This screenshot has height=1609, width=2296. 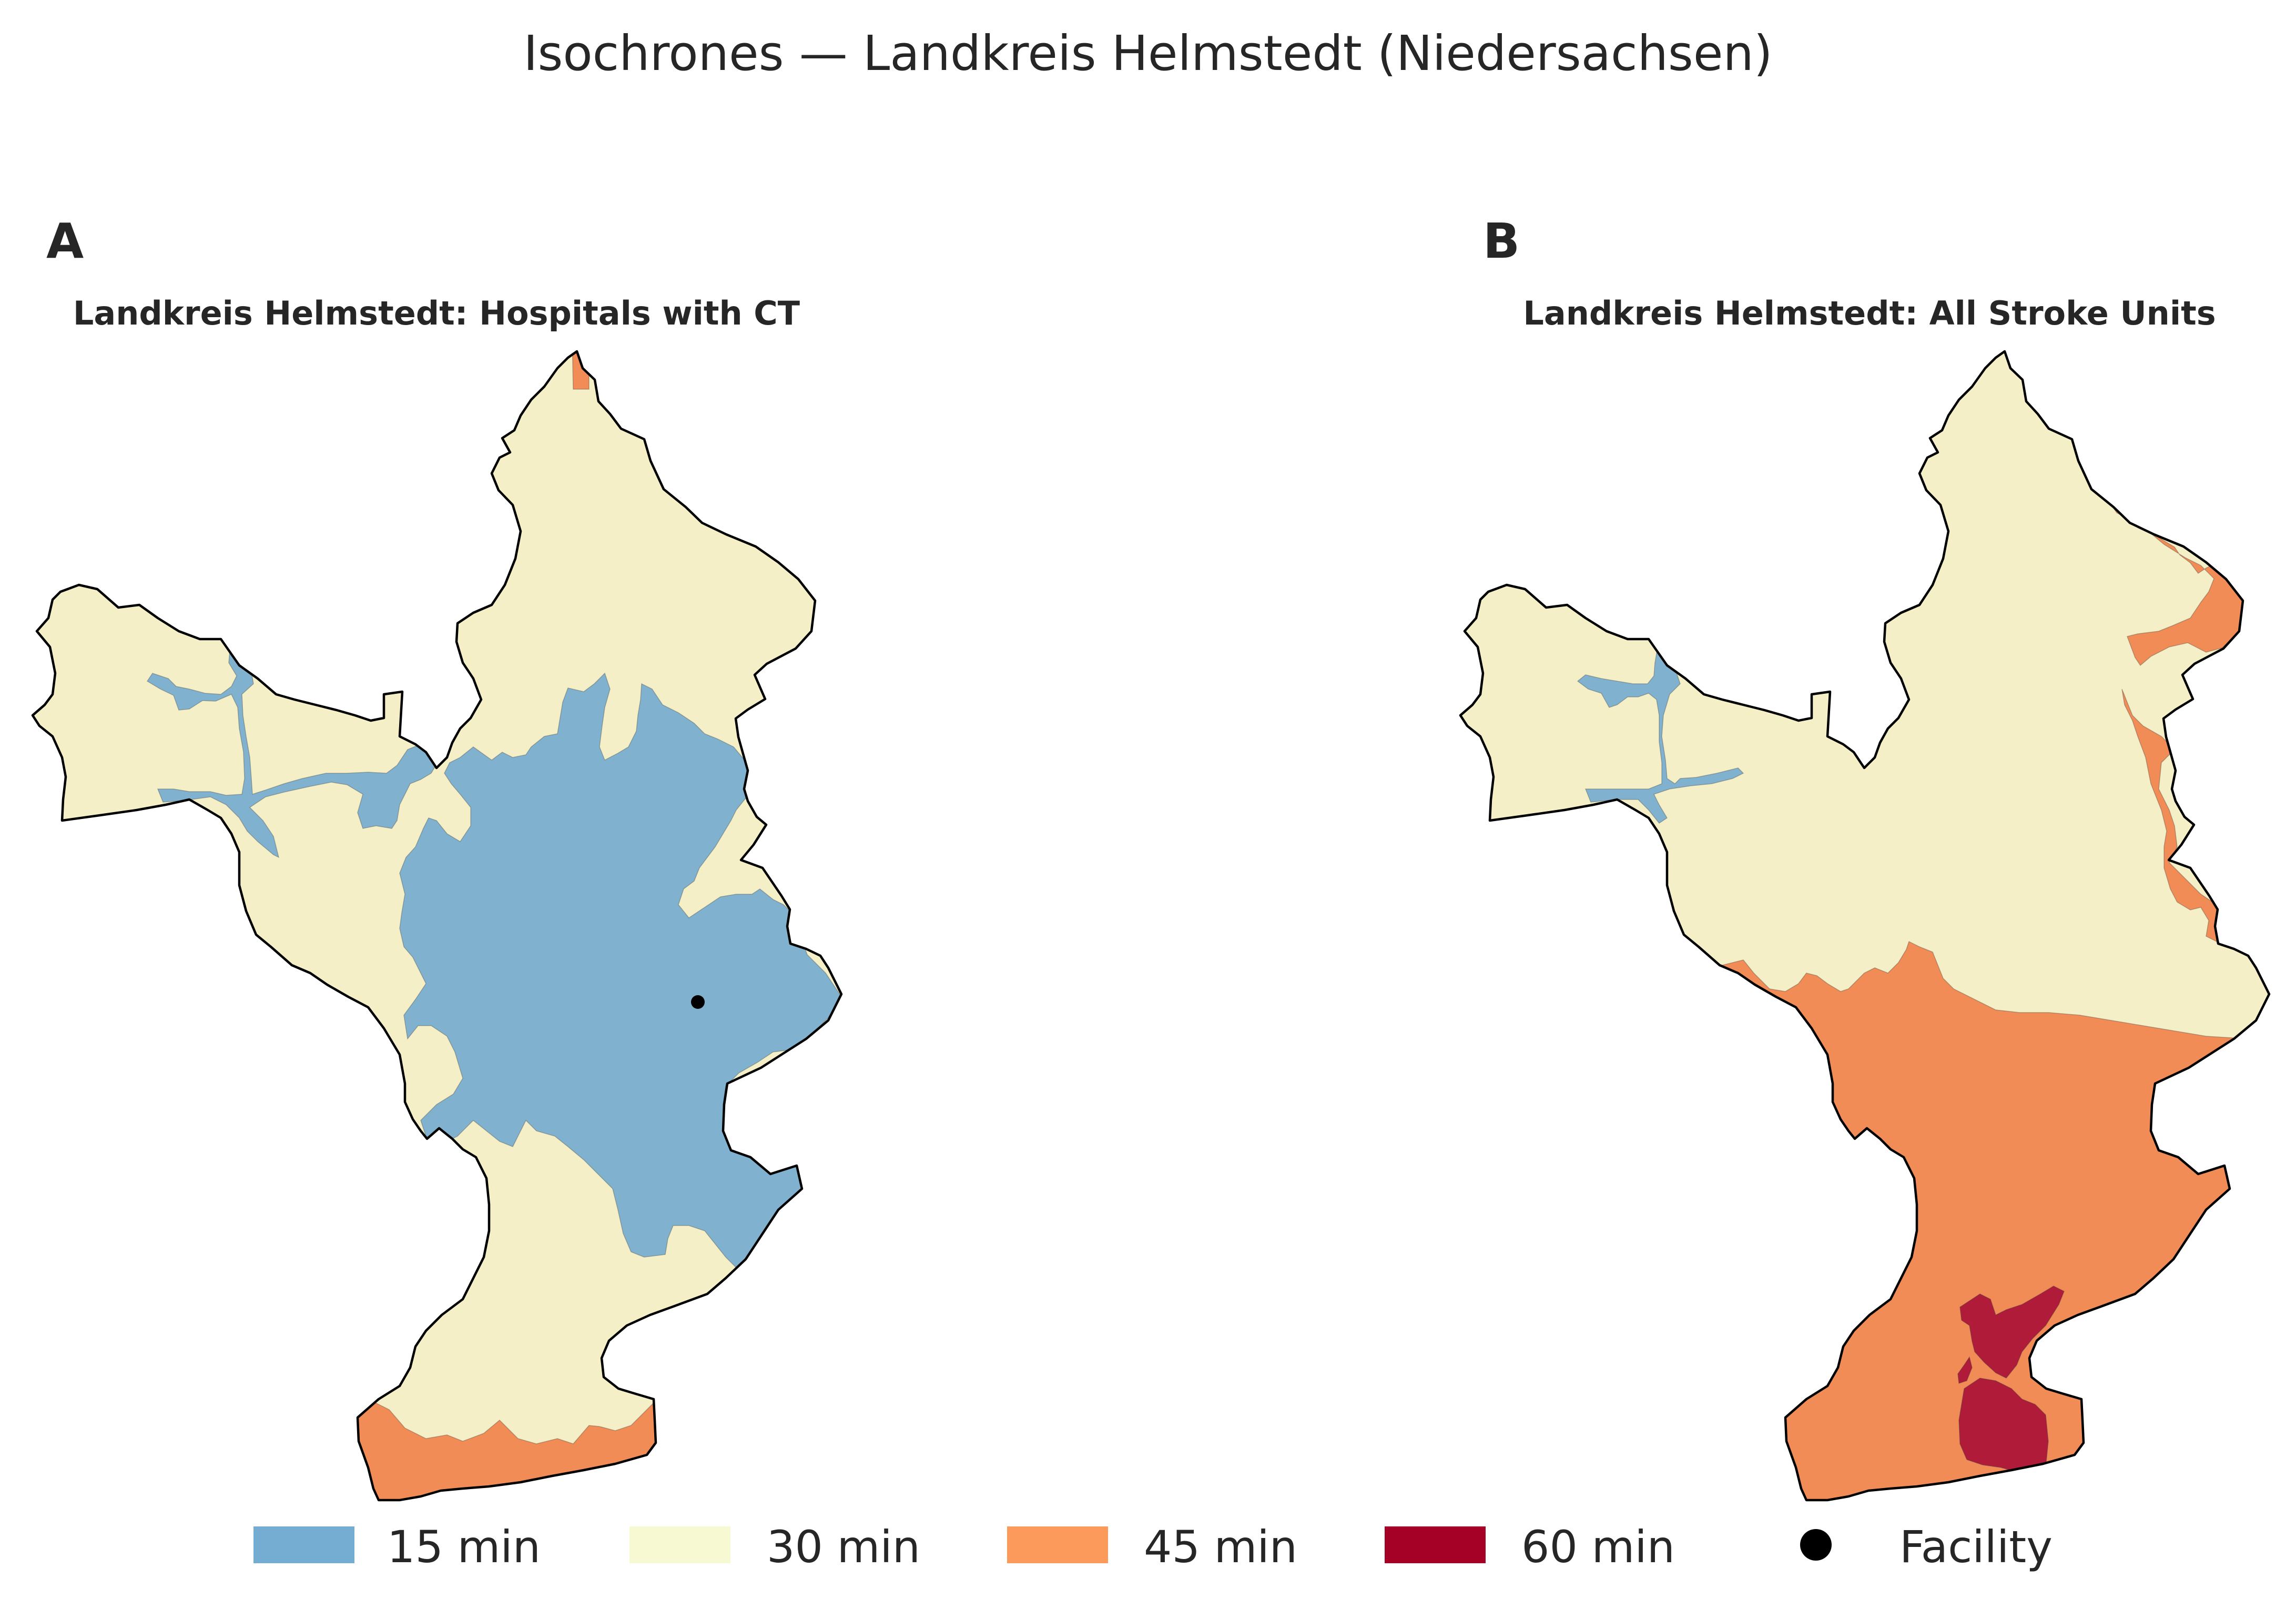 What do you see at coordinates (436, 313) in the screenshot?
I see `panel-a-title: Landkreis Helmstedt: Hospitals with CT` at bounding box center [436, 313].